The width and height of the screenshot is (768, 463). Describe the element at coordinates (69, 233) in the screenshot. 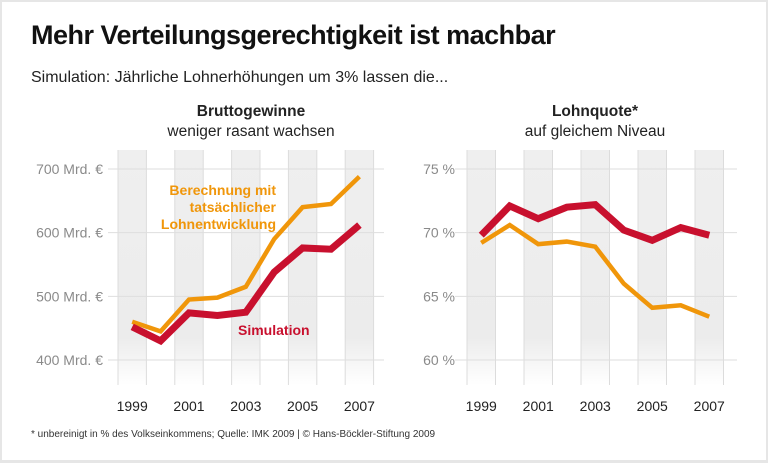

I see `y-tick-label: 600 Mrd. €` at that location.